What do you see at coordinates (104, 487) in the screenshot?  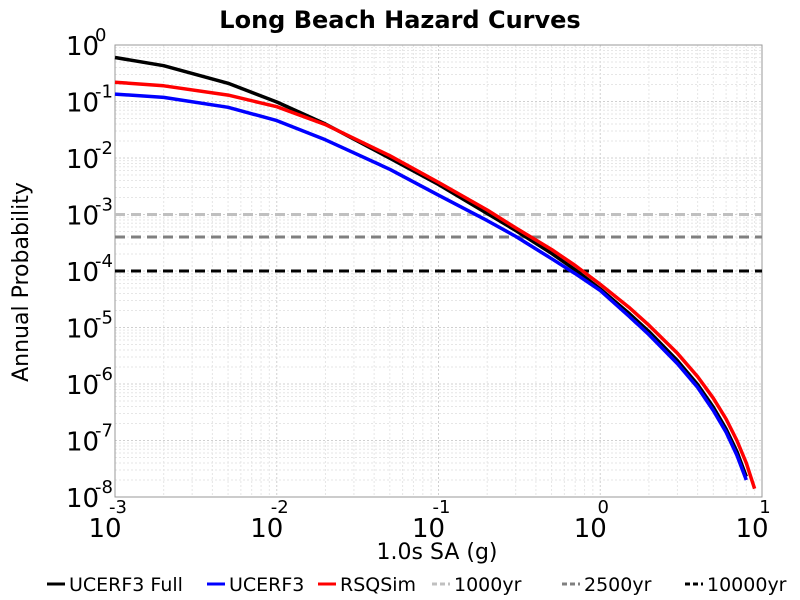 I see `y-tick-exponent: -8` at bounding box center [104, 487].